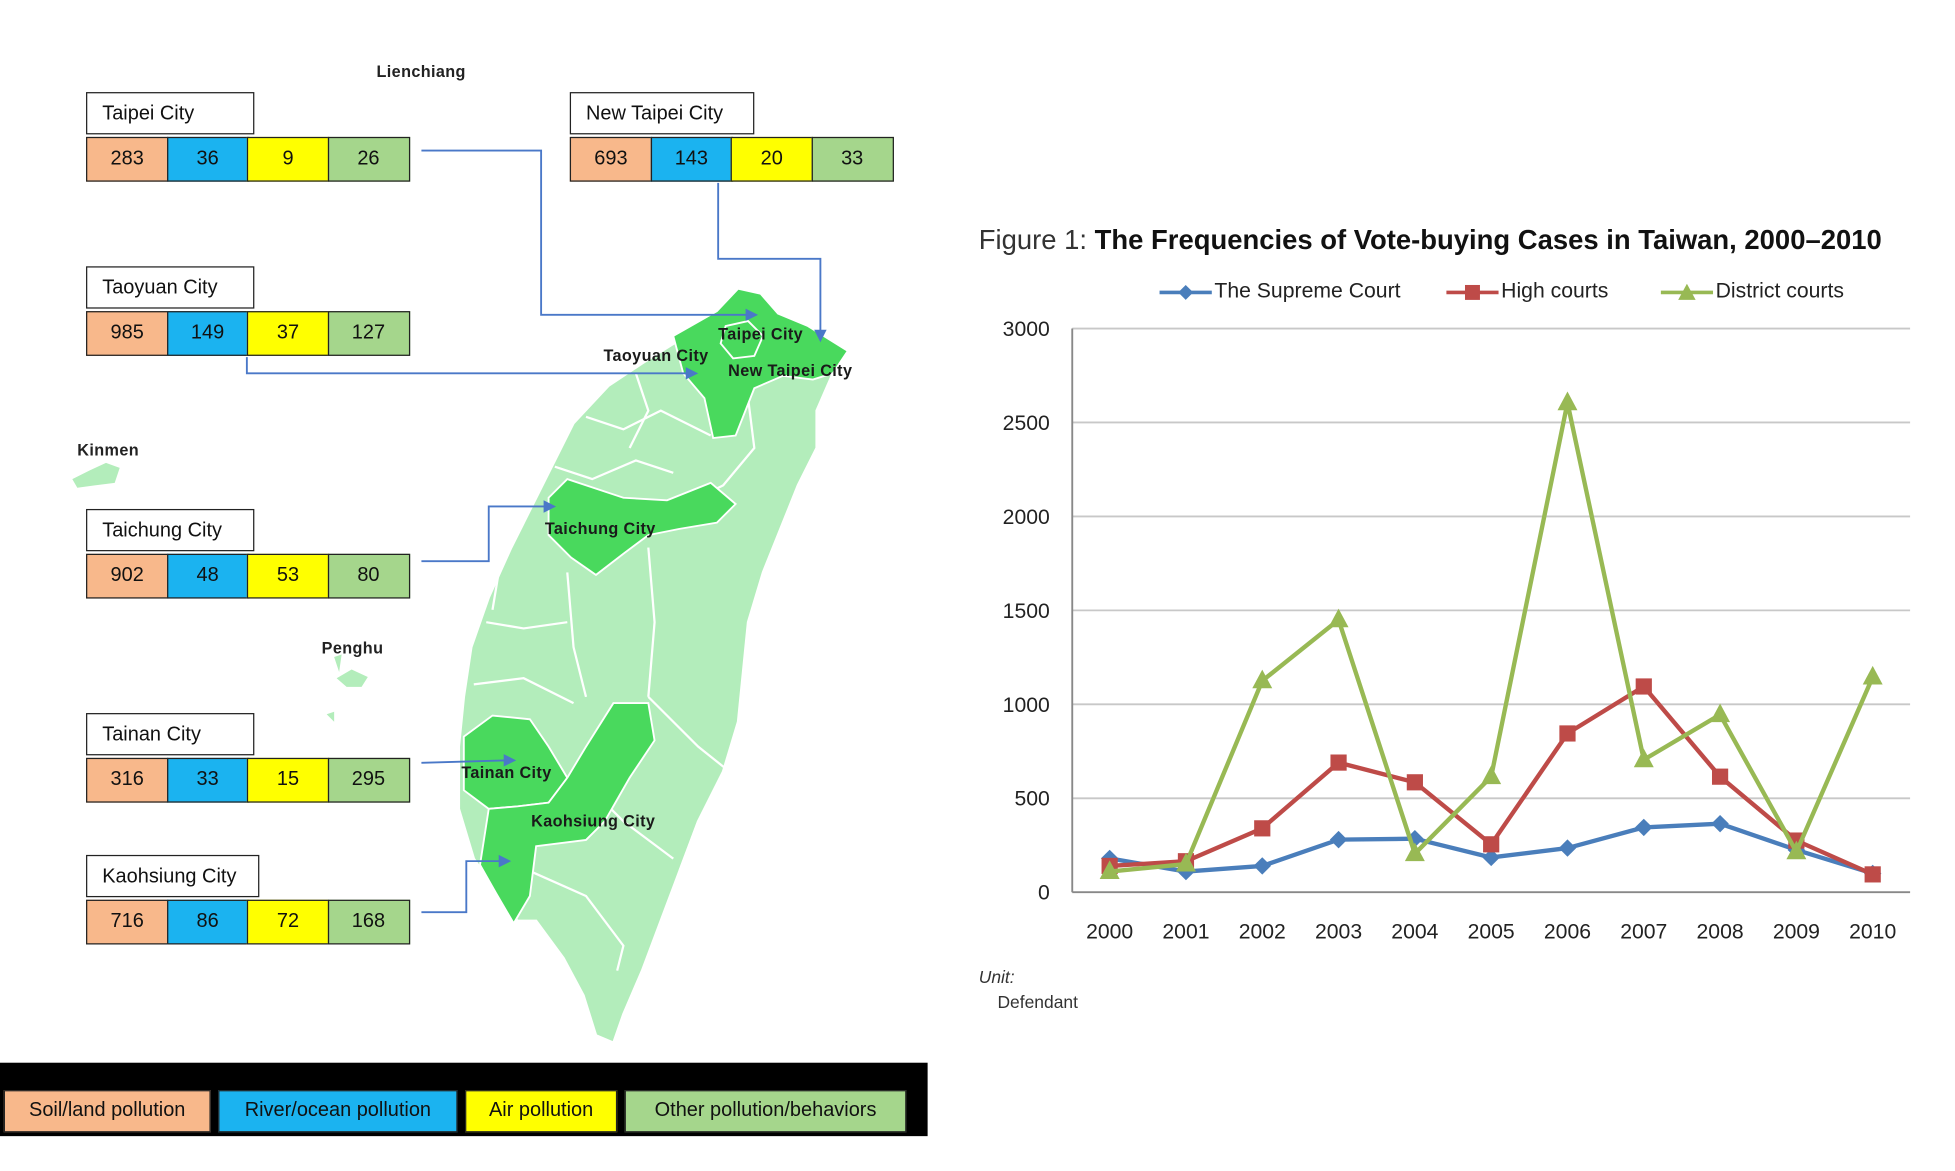 Image resolution: width=1955 pixels, height=1171 pixels. Describe the element at coordinates (170, 287) in the screenshot. I see `city-name: Taoyuan City` at that location.